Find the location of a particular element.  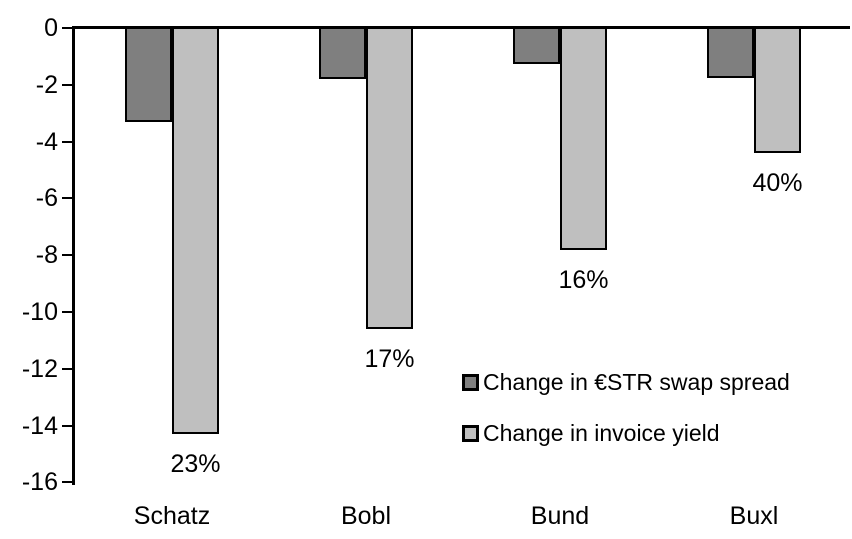

y-tick-label: -6 is located at coordinates (46, 198).